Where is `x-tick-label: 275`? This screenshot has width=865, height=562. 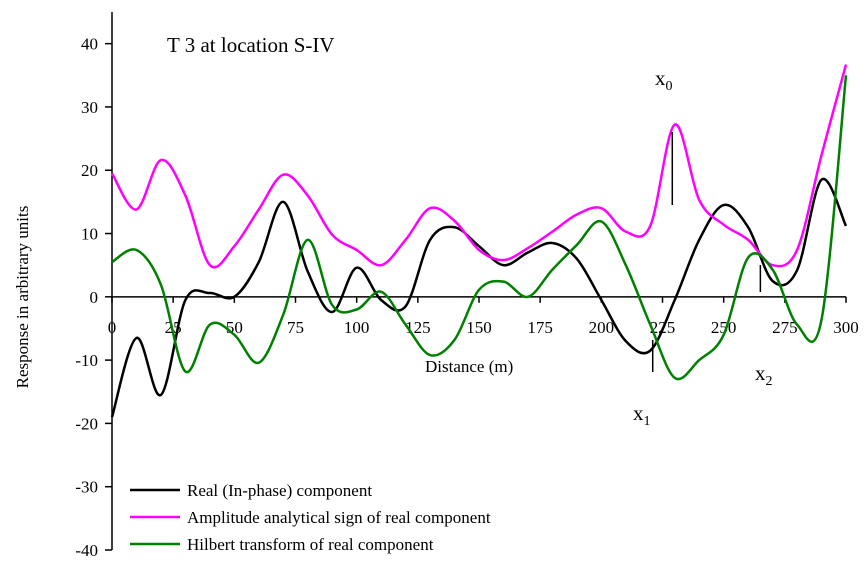 x-tick-label: 275 is located at coordinates (785, 327).